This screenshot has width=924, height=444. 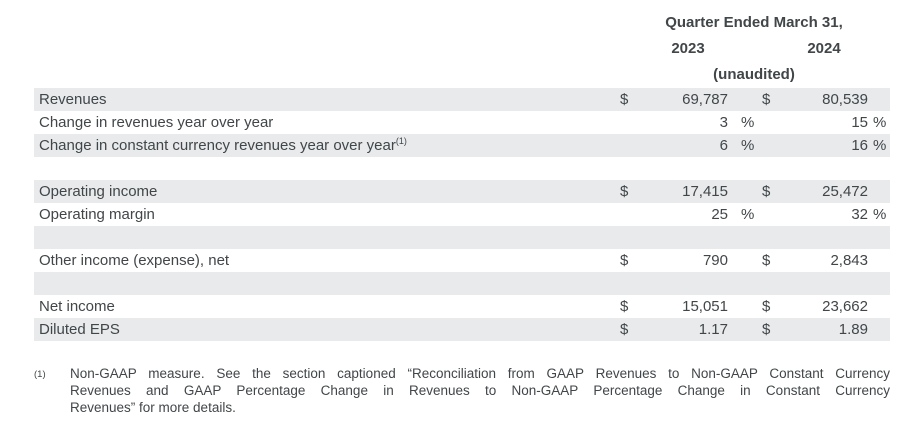 I want to click on table-row-diluted-eps: Diluted EPS $ 1.17 $ 1.89, so click(x=462, y=329).